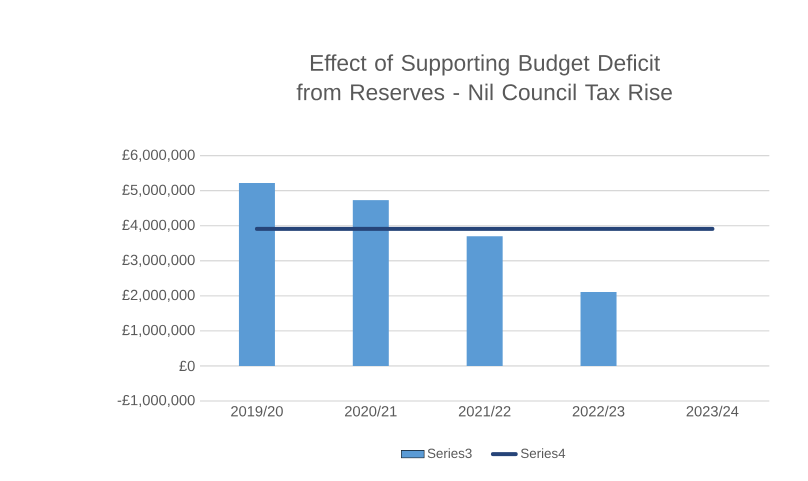  What do you see at coordinates (484, 411) in the screenshot?
I see `x-tick-label: 2021/22` at bounding box center [484, 411].